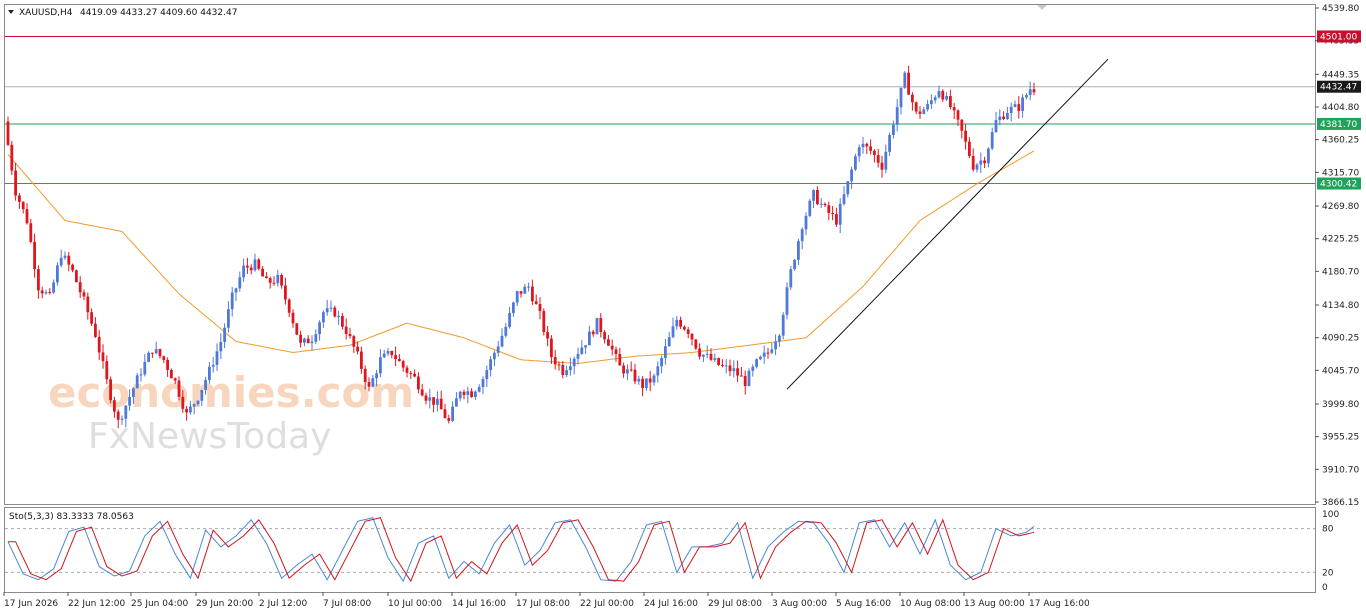  What do you see at coordinates (1340, 207) in the screenshot?
I see `y-tick-label: 4269.80` at bounding box center [1340, 207].